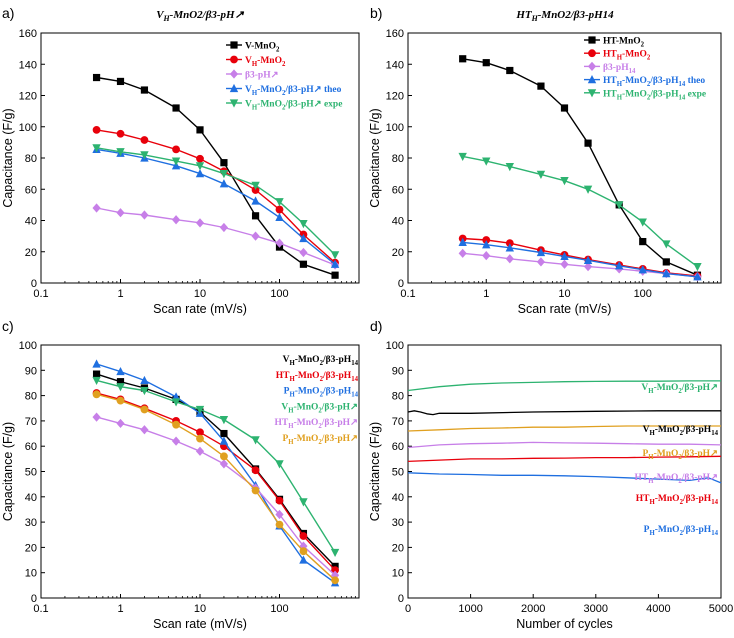 The width and height of the screenshot is (734, 638). I want to click on y-tick-label: 60, so click(398, 190).